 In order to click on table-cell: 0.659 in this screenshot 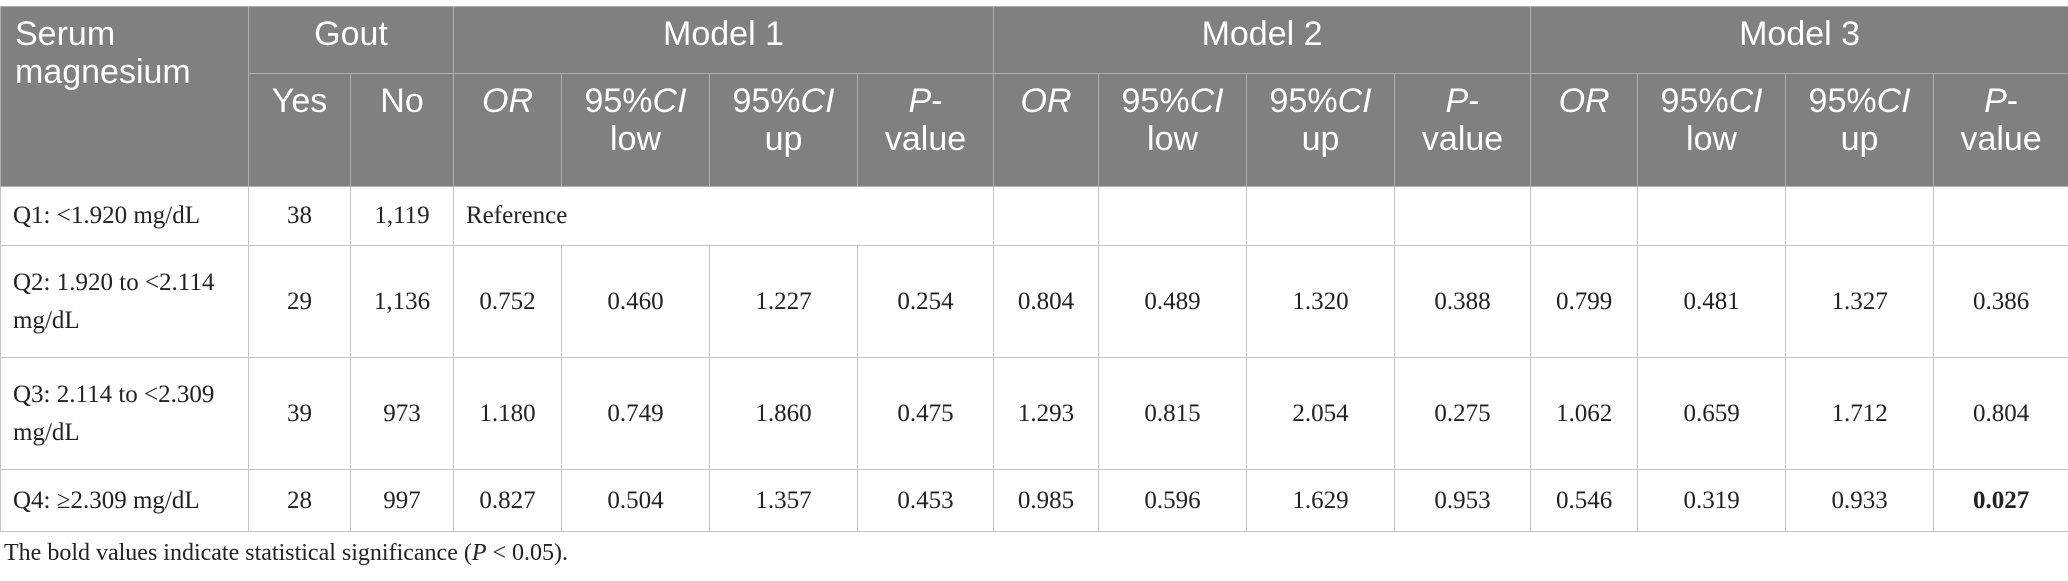, I will do `click(1712, 413)`.